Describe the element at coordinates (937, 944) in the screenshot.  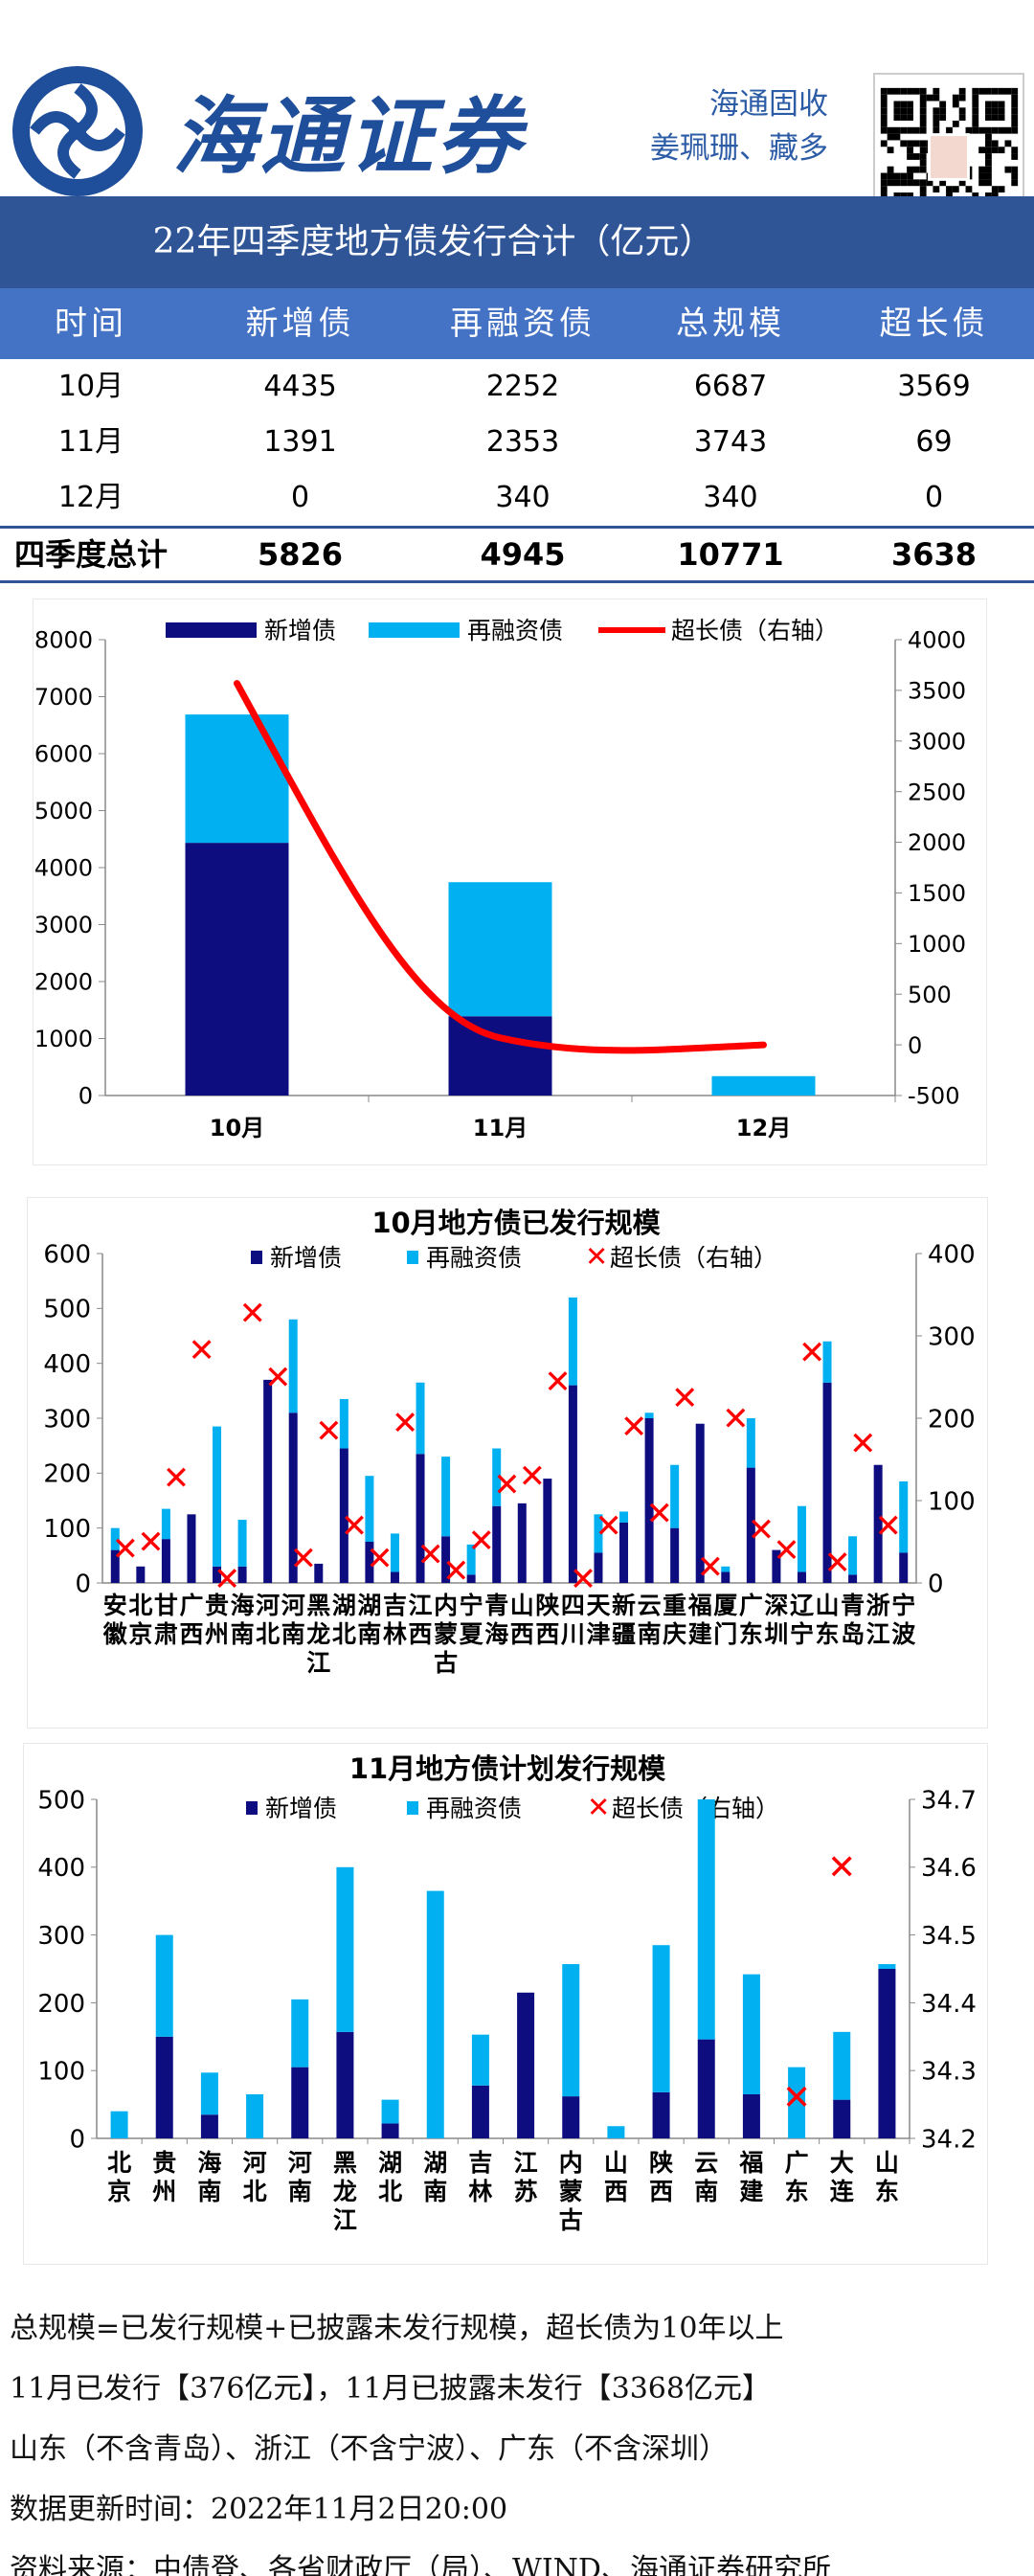
I see `y2-tick-label: 1000` at that location.